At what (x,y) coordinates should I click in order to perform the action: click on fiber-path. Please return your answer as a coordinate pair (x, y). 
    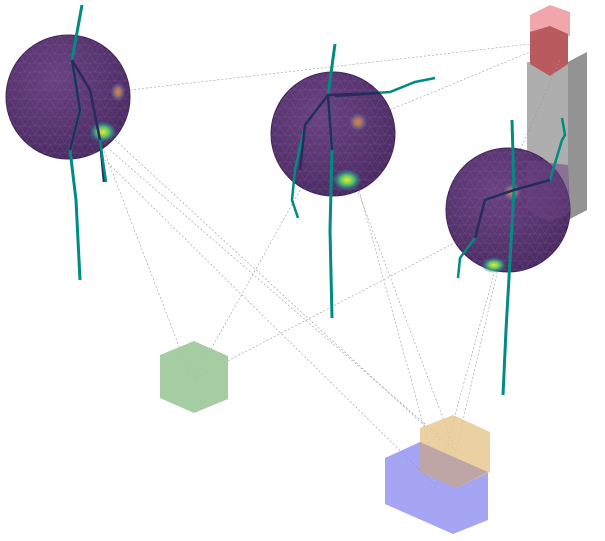
    Looking at the image, I should click on (508, 257).